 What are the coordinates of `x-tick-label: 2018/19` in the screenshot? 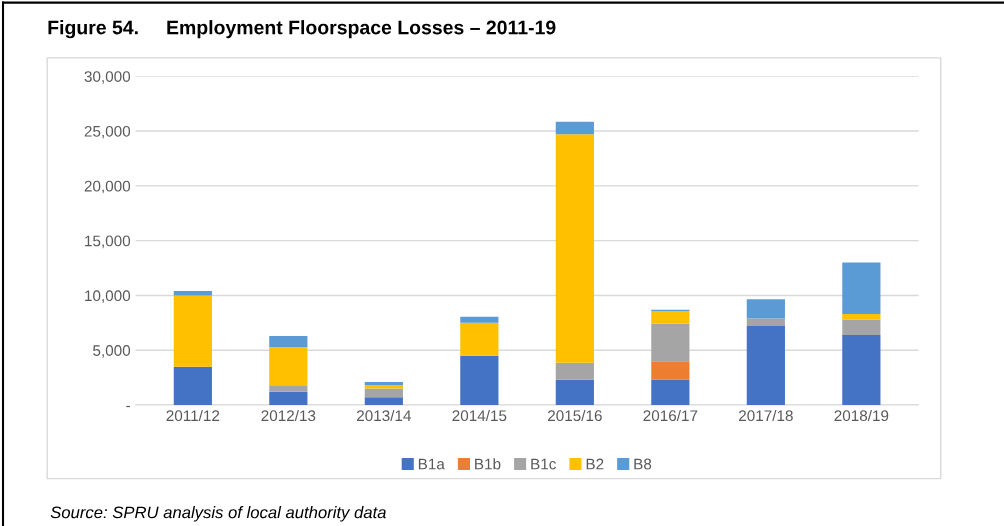 It's located at (861, 415).